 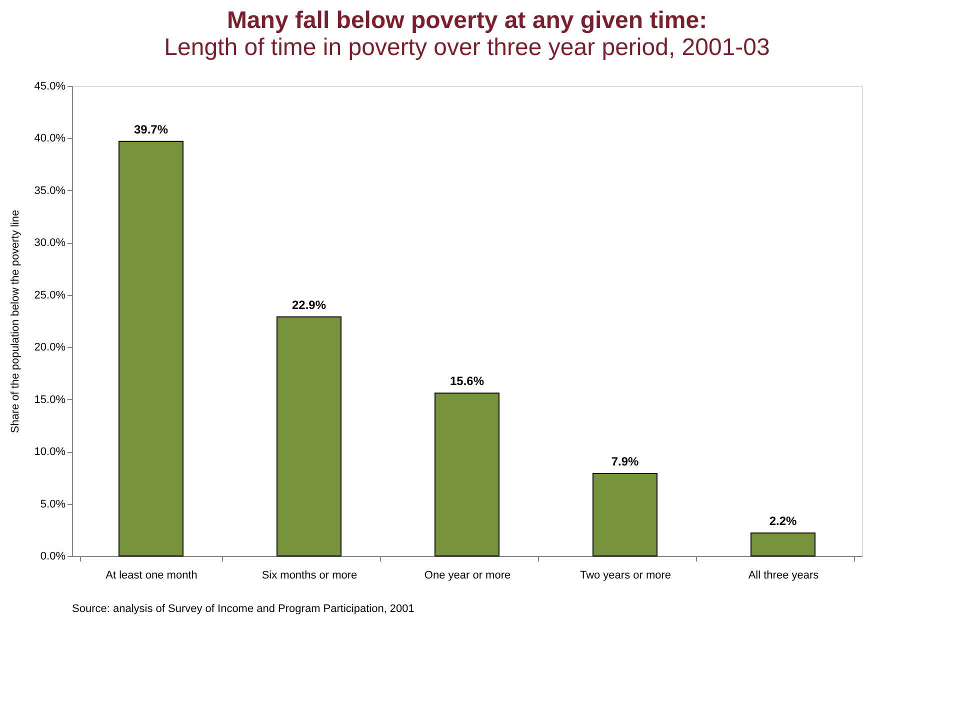 What do you see at coordinates (50, 138) in the screenshot?
I see `y-tick-label: 40.0%` at bounding box center [50, 138].